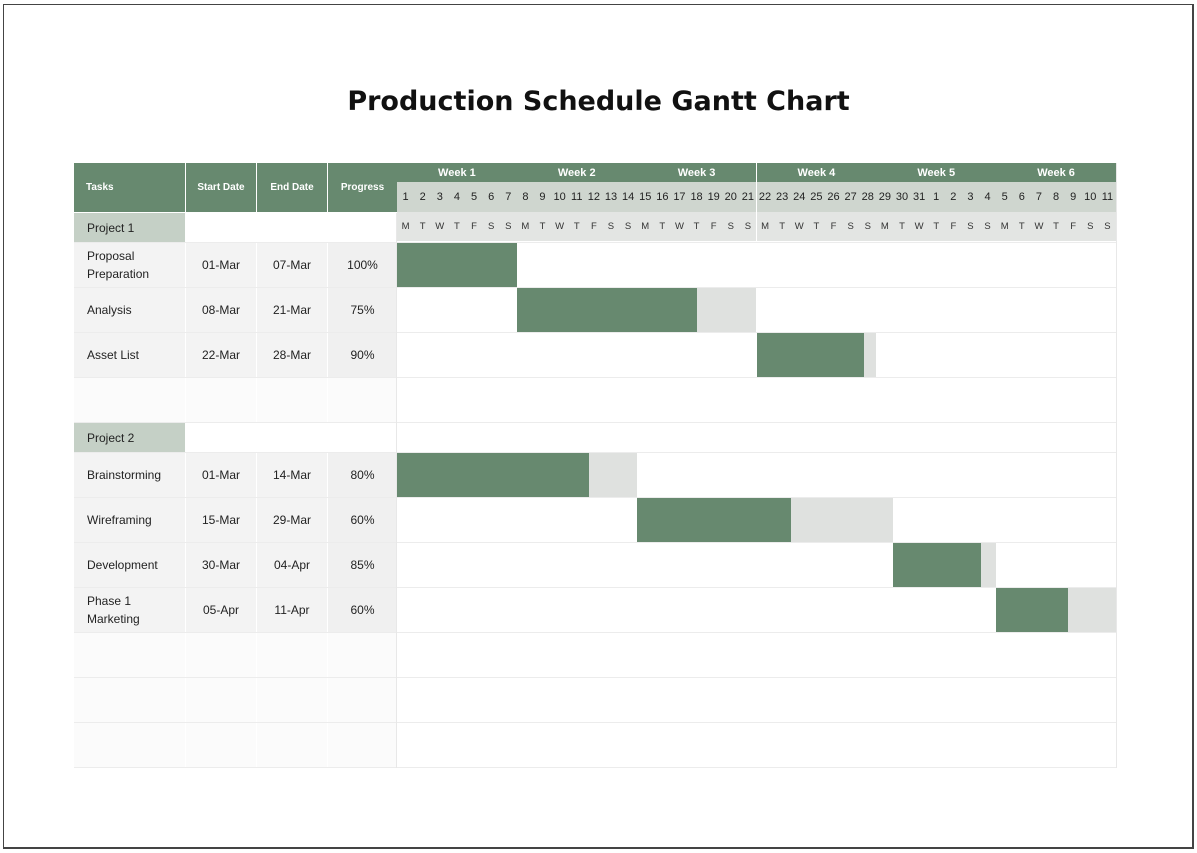 The image size is (1197, 853). I want to click on timeline-right-border, so click(1116, 465).